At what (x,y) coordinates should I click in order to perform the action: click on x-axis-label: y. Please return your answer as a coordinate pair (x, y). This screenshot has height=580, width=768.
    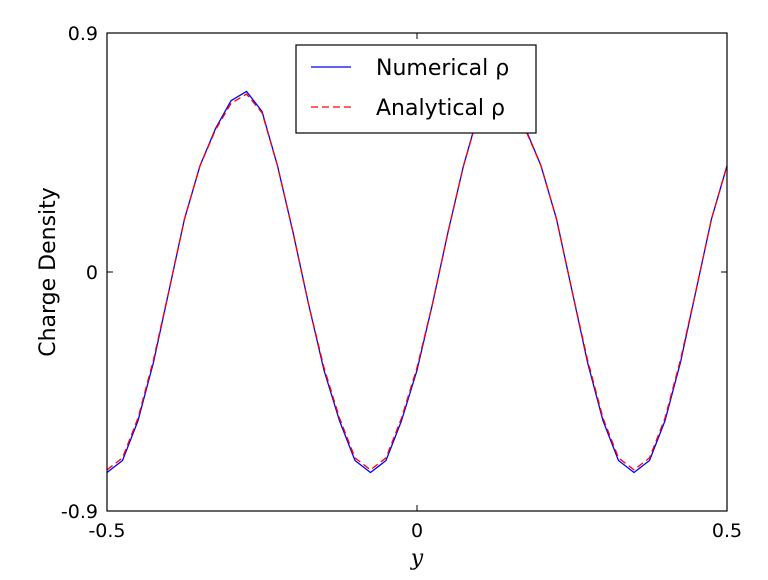
    Looking at the image, I should click on (417, 558).